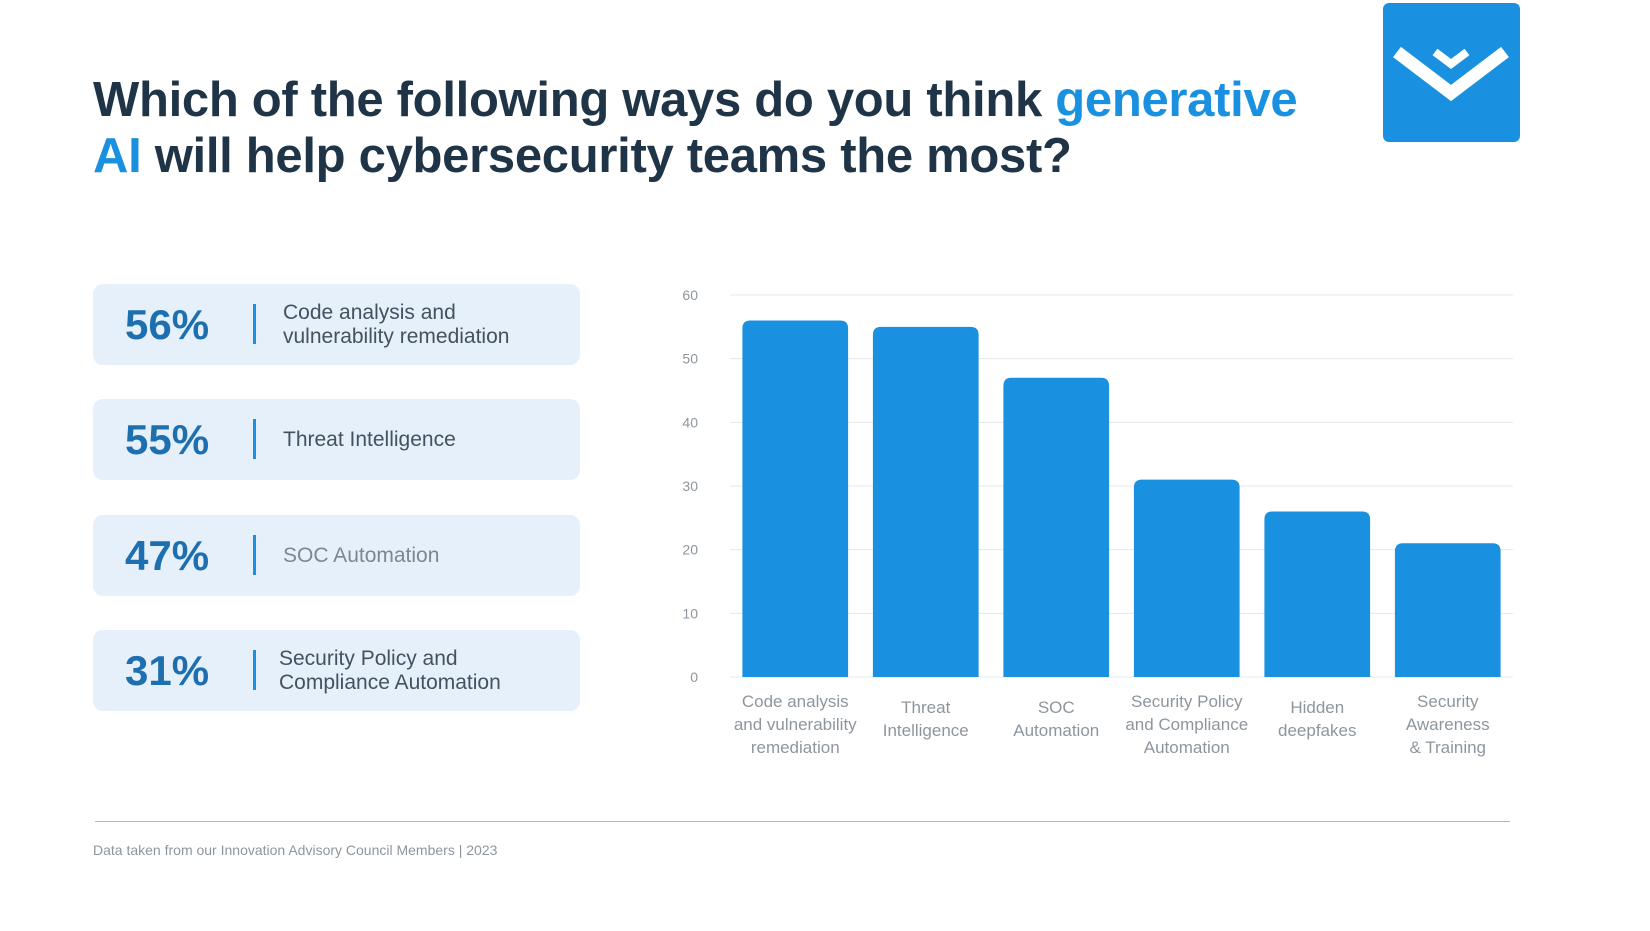 Image resolution: width=1650 pixels, height=931 pixels. What do you see at coordinates (574, 100) in the screenshot?
I see `title-part-1: Which of the following ways do you think` at bounding box center [574, 100].